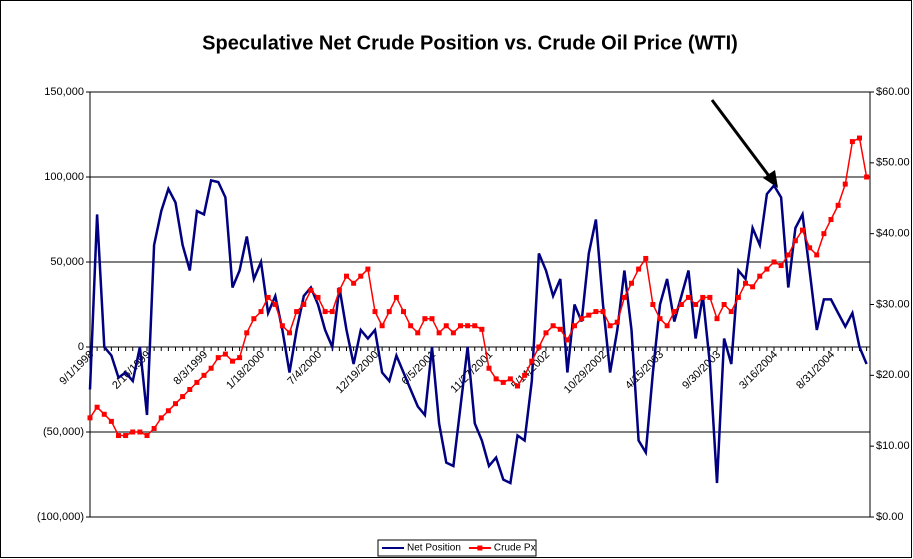 The height and width of the screenshot is (559, 913). Describe the element at coordinates (63, 432) in the screenshot. I see `y-tick-label: (50,000)` at that location.